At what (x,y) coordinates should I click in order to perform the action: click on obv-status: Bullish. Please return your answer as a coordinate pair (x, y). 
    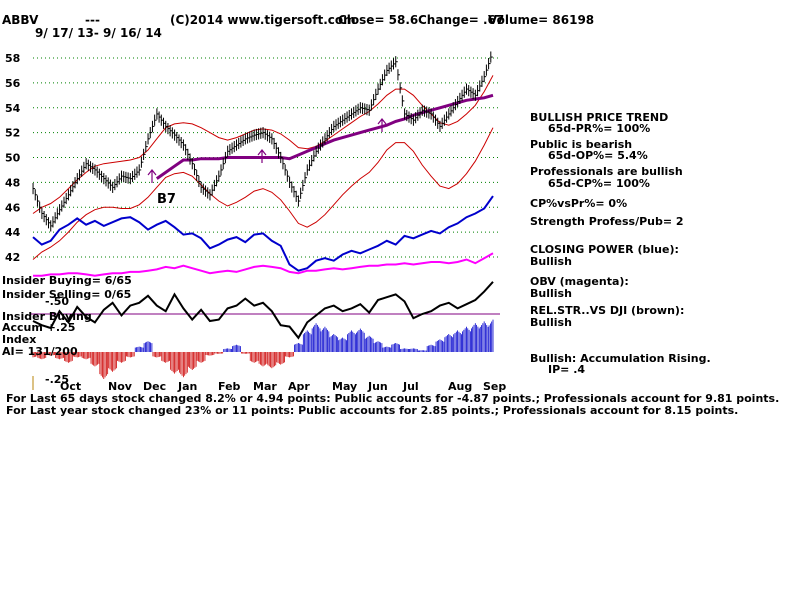
    Looking at the image, I should click on (551, 293).